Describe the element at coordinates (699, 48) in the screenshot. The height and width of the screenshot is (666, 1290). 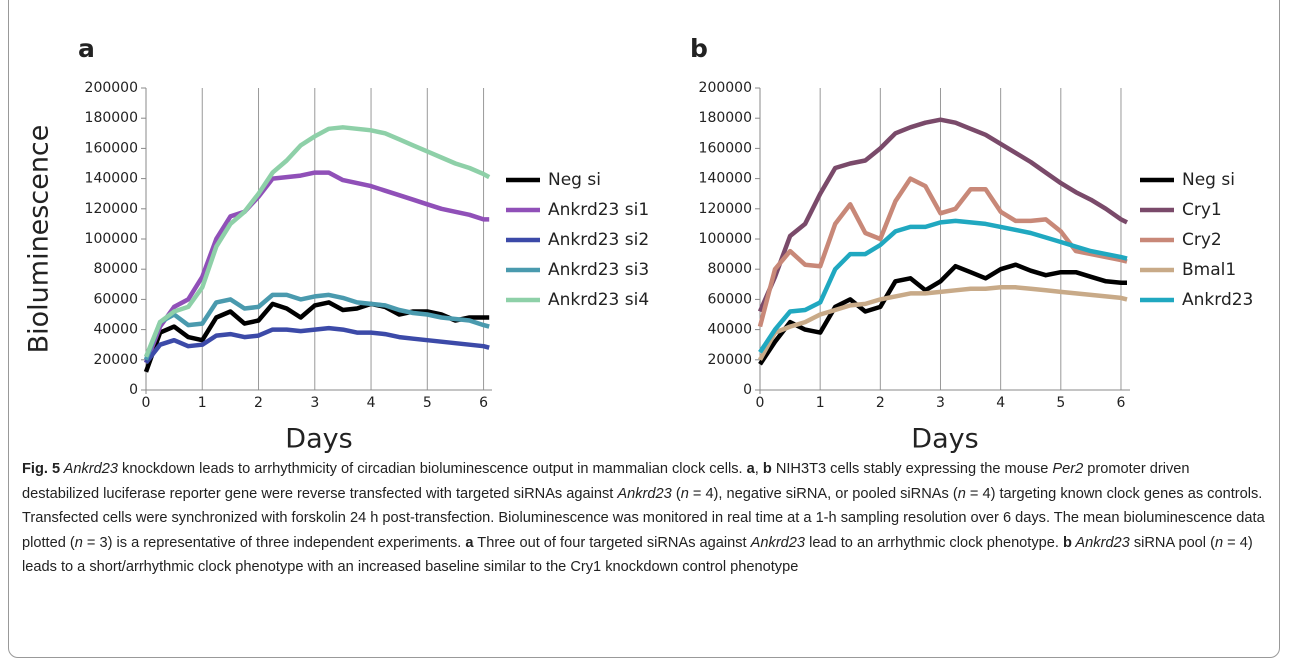
I see `panel-label: b` at that location.